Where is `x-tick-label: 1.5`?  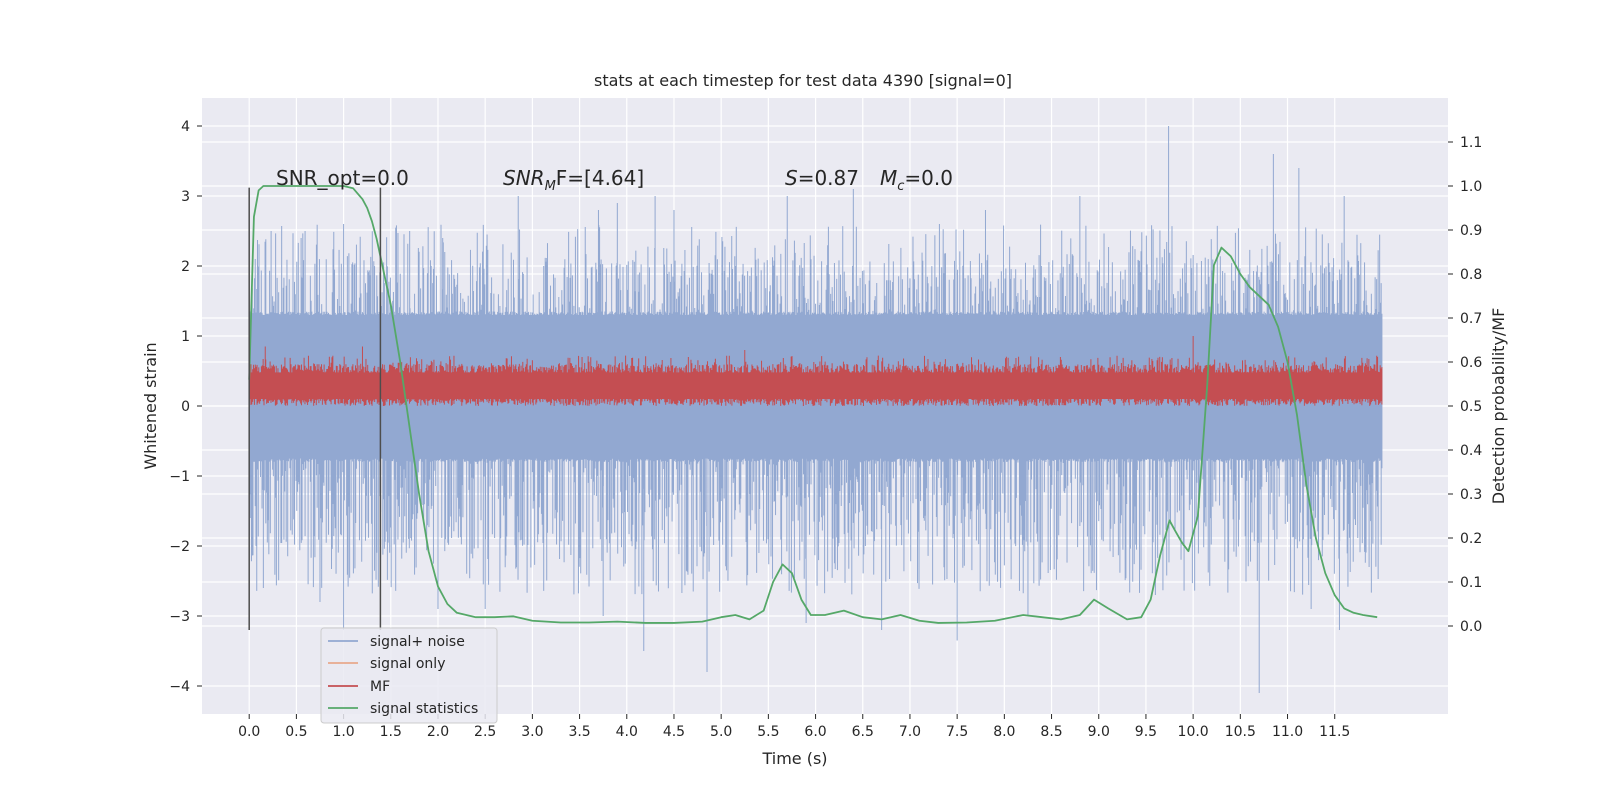 x-tick-label: 1.5 is located at coordinates (391, 732).